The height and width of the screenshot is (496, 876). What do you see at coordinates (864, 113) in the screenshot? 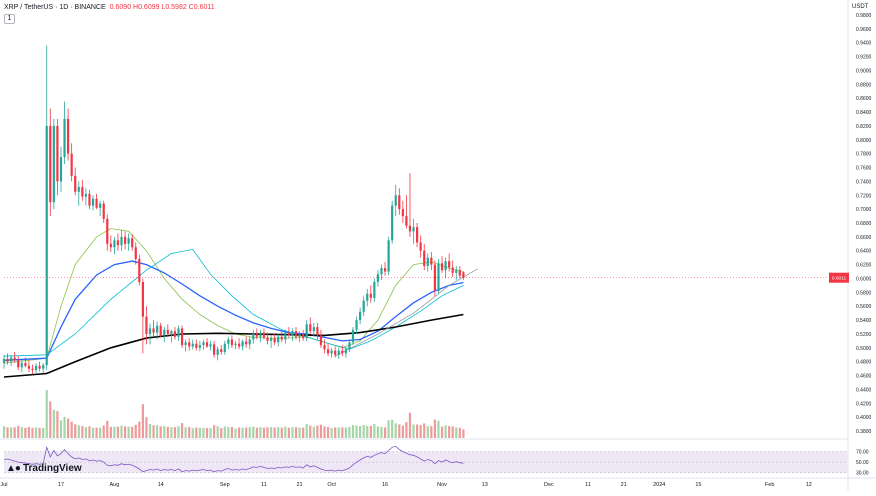
I see `y-tick-label: 0.8400` at bounding box center [864, 113].